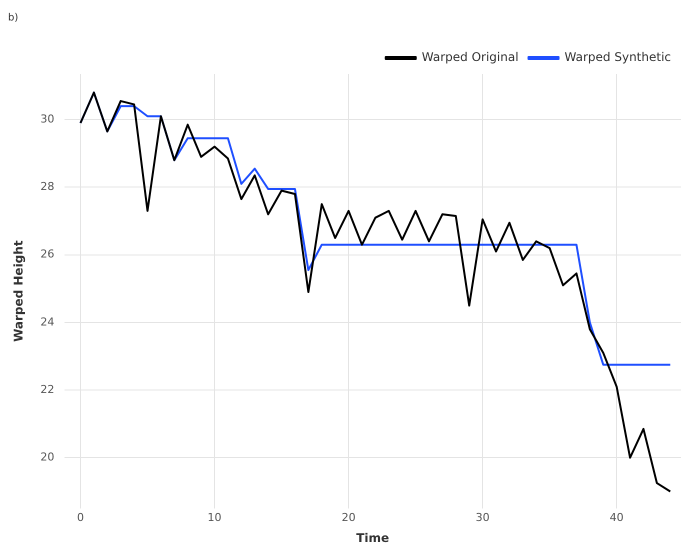 The height and width of the screenshot is (558, 697). I want to click on x-tick-label: 30, so click(483, 517).